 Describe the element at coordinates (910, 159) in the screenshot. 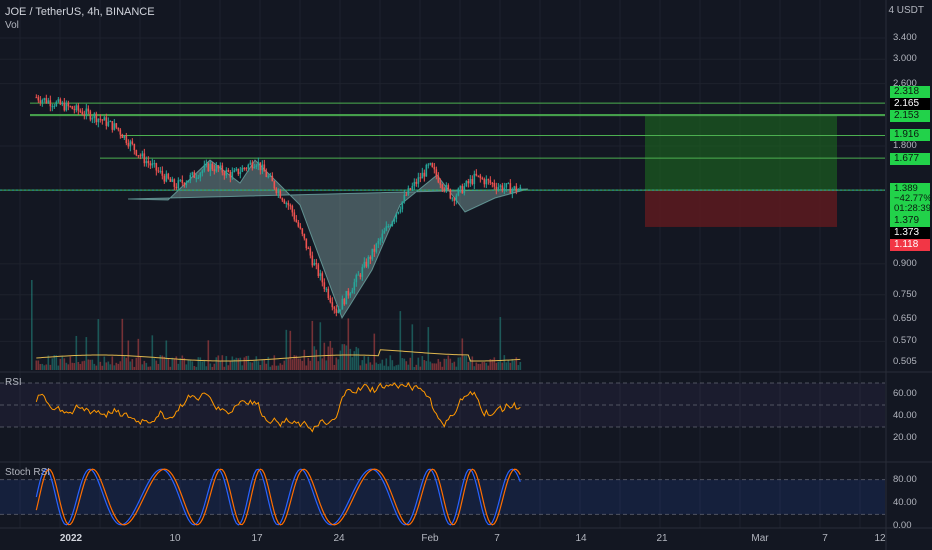

I see `price-label-4: 1.677` at that location.